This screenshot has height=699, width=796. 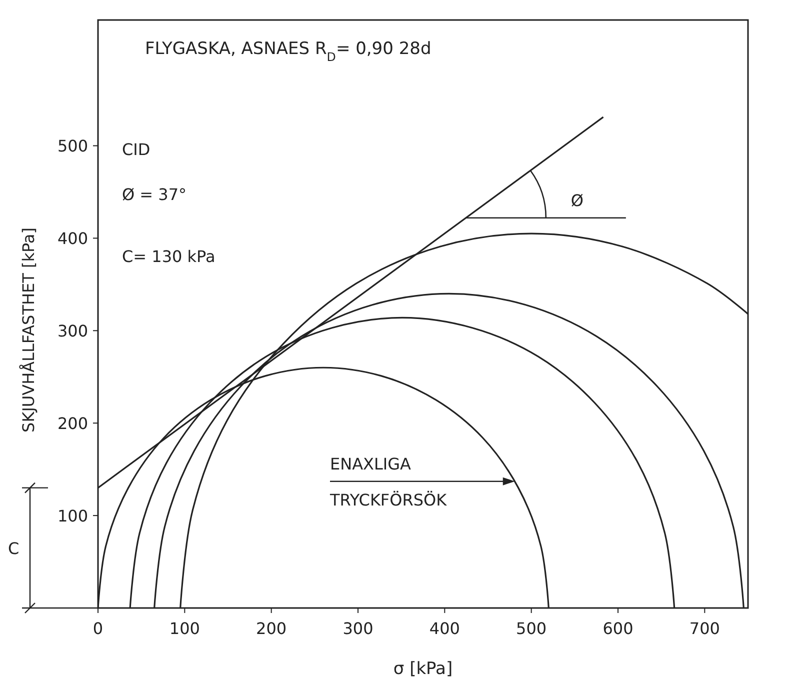 What do you see at coordinates (184, 628) in the screenshot?
I see `x-tick-label: 100` at bounding box center [184, 628].